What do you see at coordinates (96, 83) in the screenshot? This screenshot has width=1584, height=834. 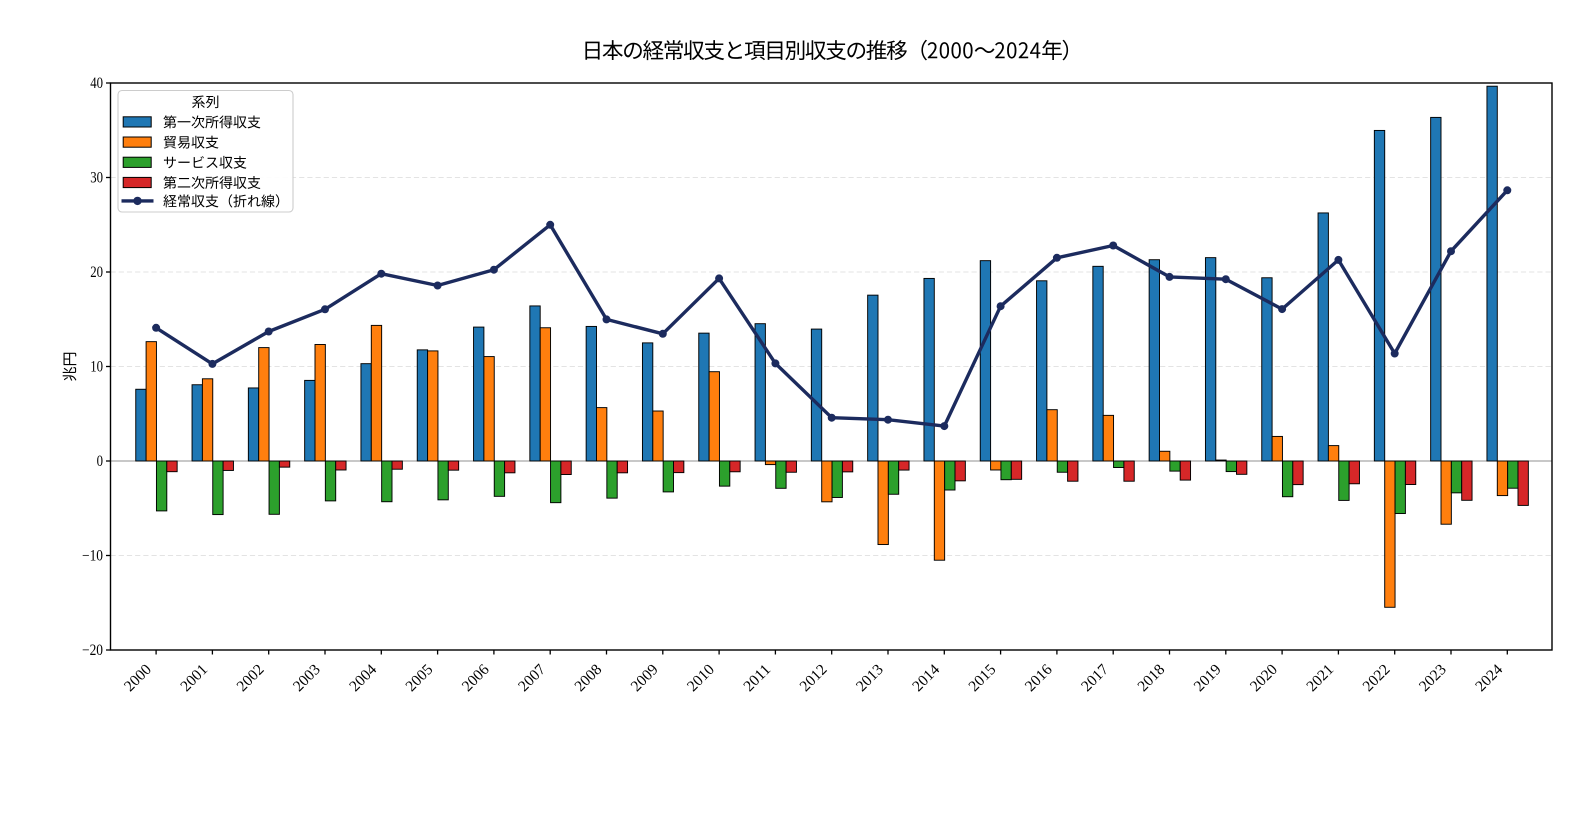 I see `svg-text: 40` at bounding box center [96, 83].